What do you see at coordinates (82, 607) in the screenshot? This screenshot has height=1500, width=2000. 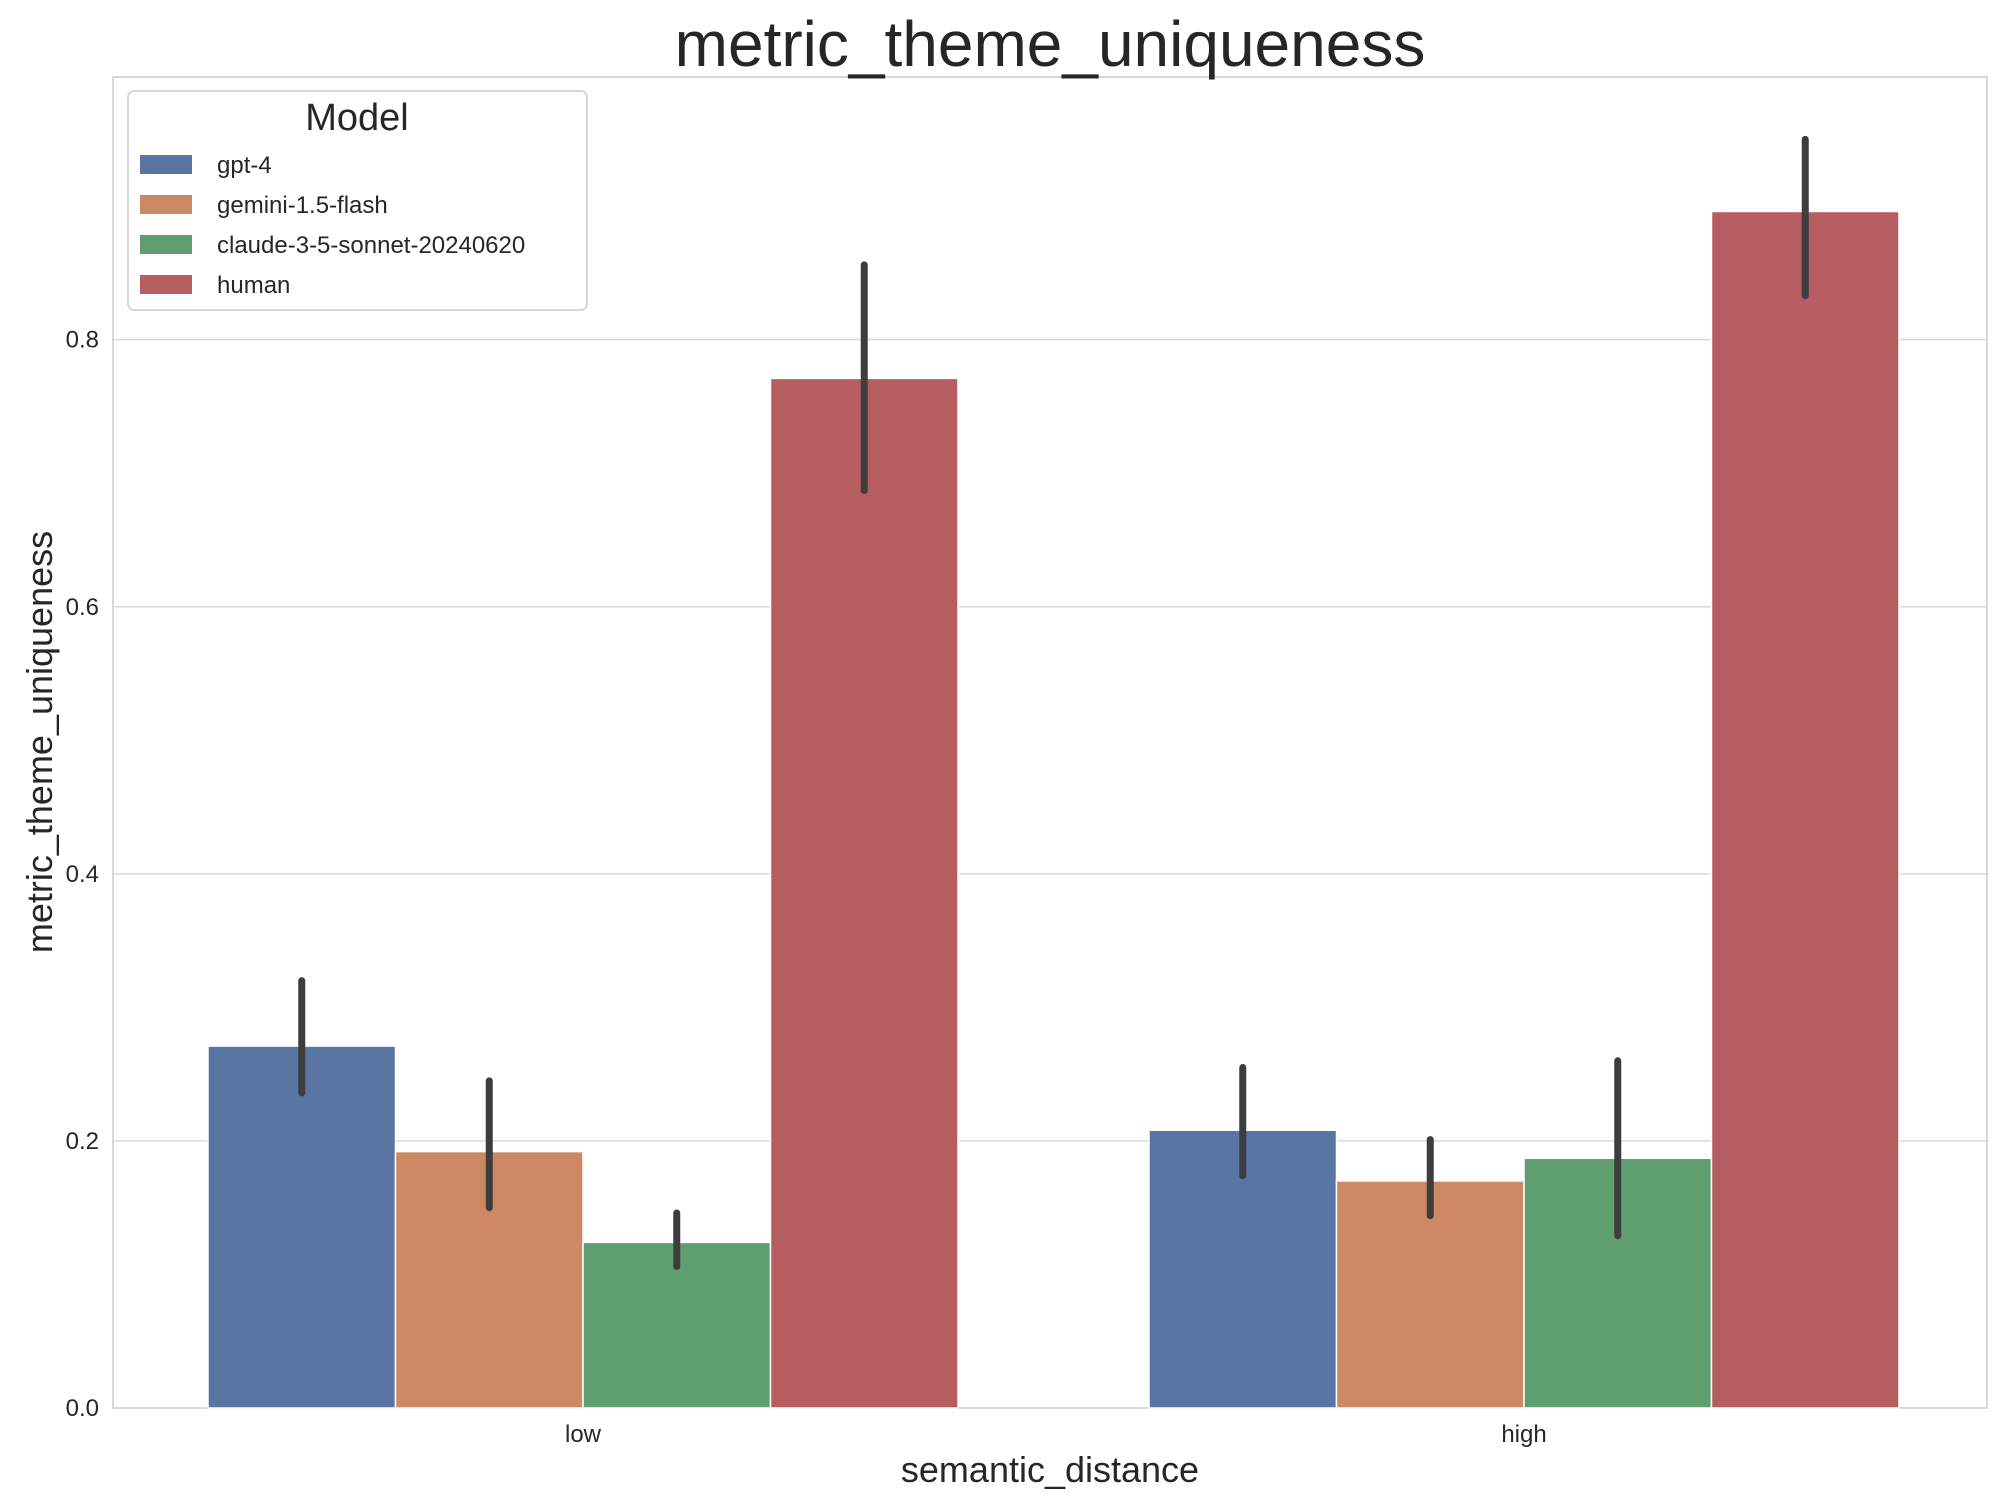 I see `y-tick-label: 0.6` at bounding box center [82, 607].